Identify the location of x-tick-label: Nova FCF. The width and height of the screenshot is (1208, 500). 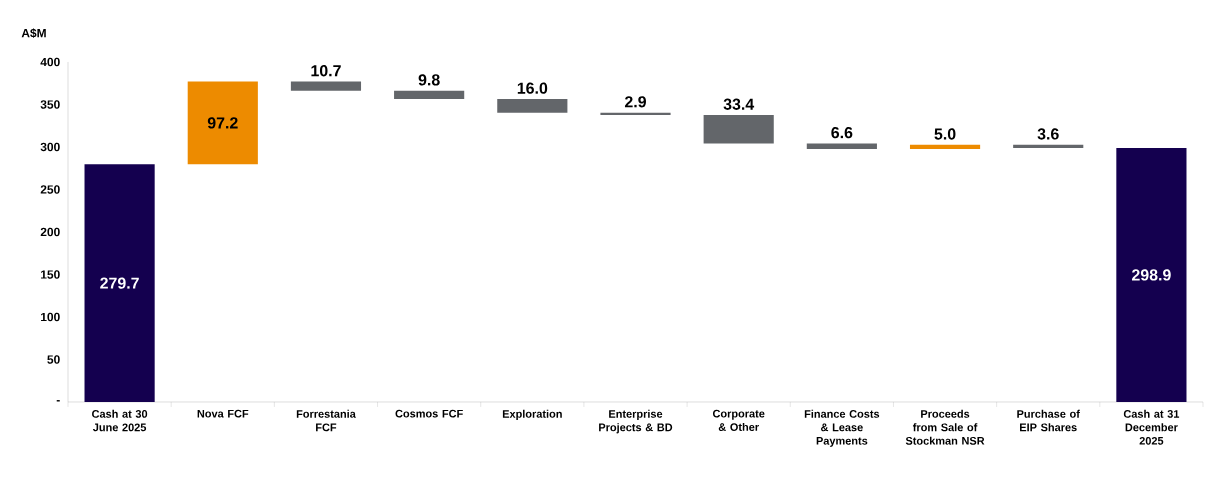
(223, 413).